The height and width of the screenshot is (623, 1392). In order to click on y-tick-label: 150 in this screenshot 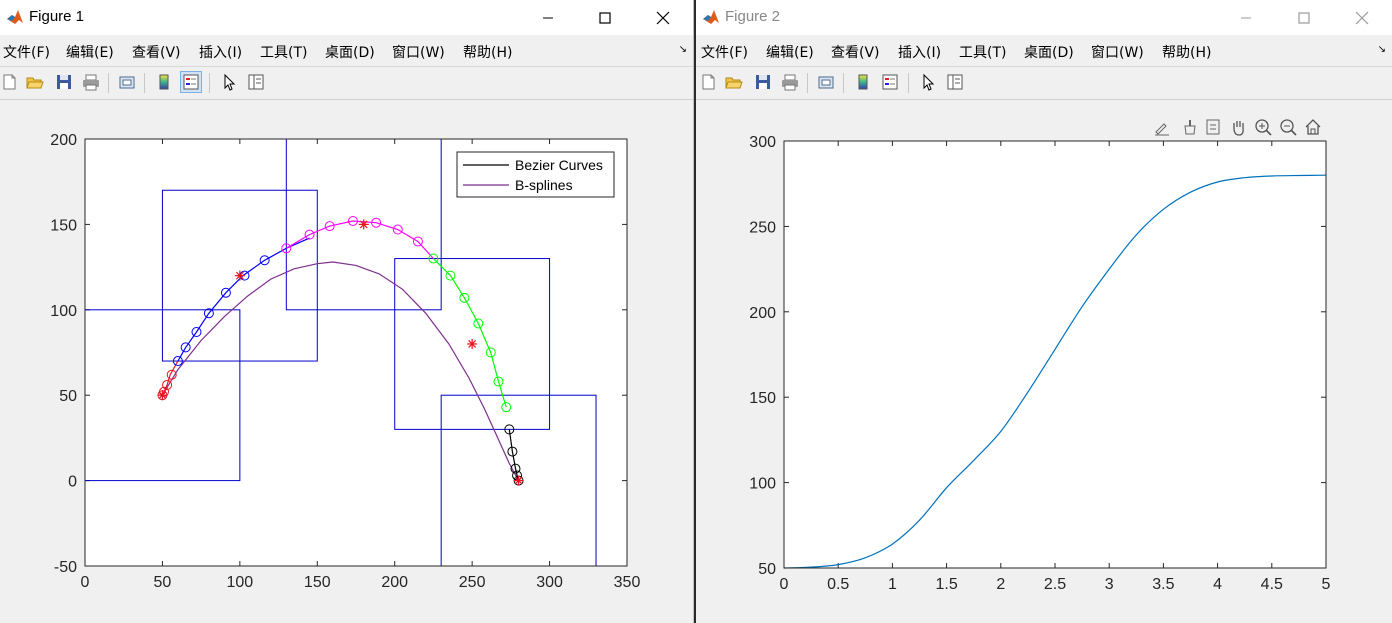, I will do `click(63, 225)`.